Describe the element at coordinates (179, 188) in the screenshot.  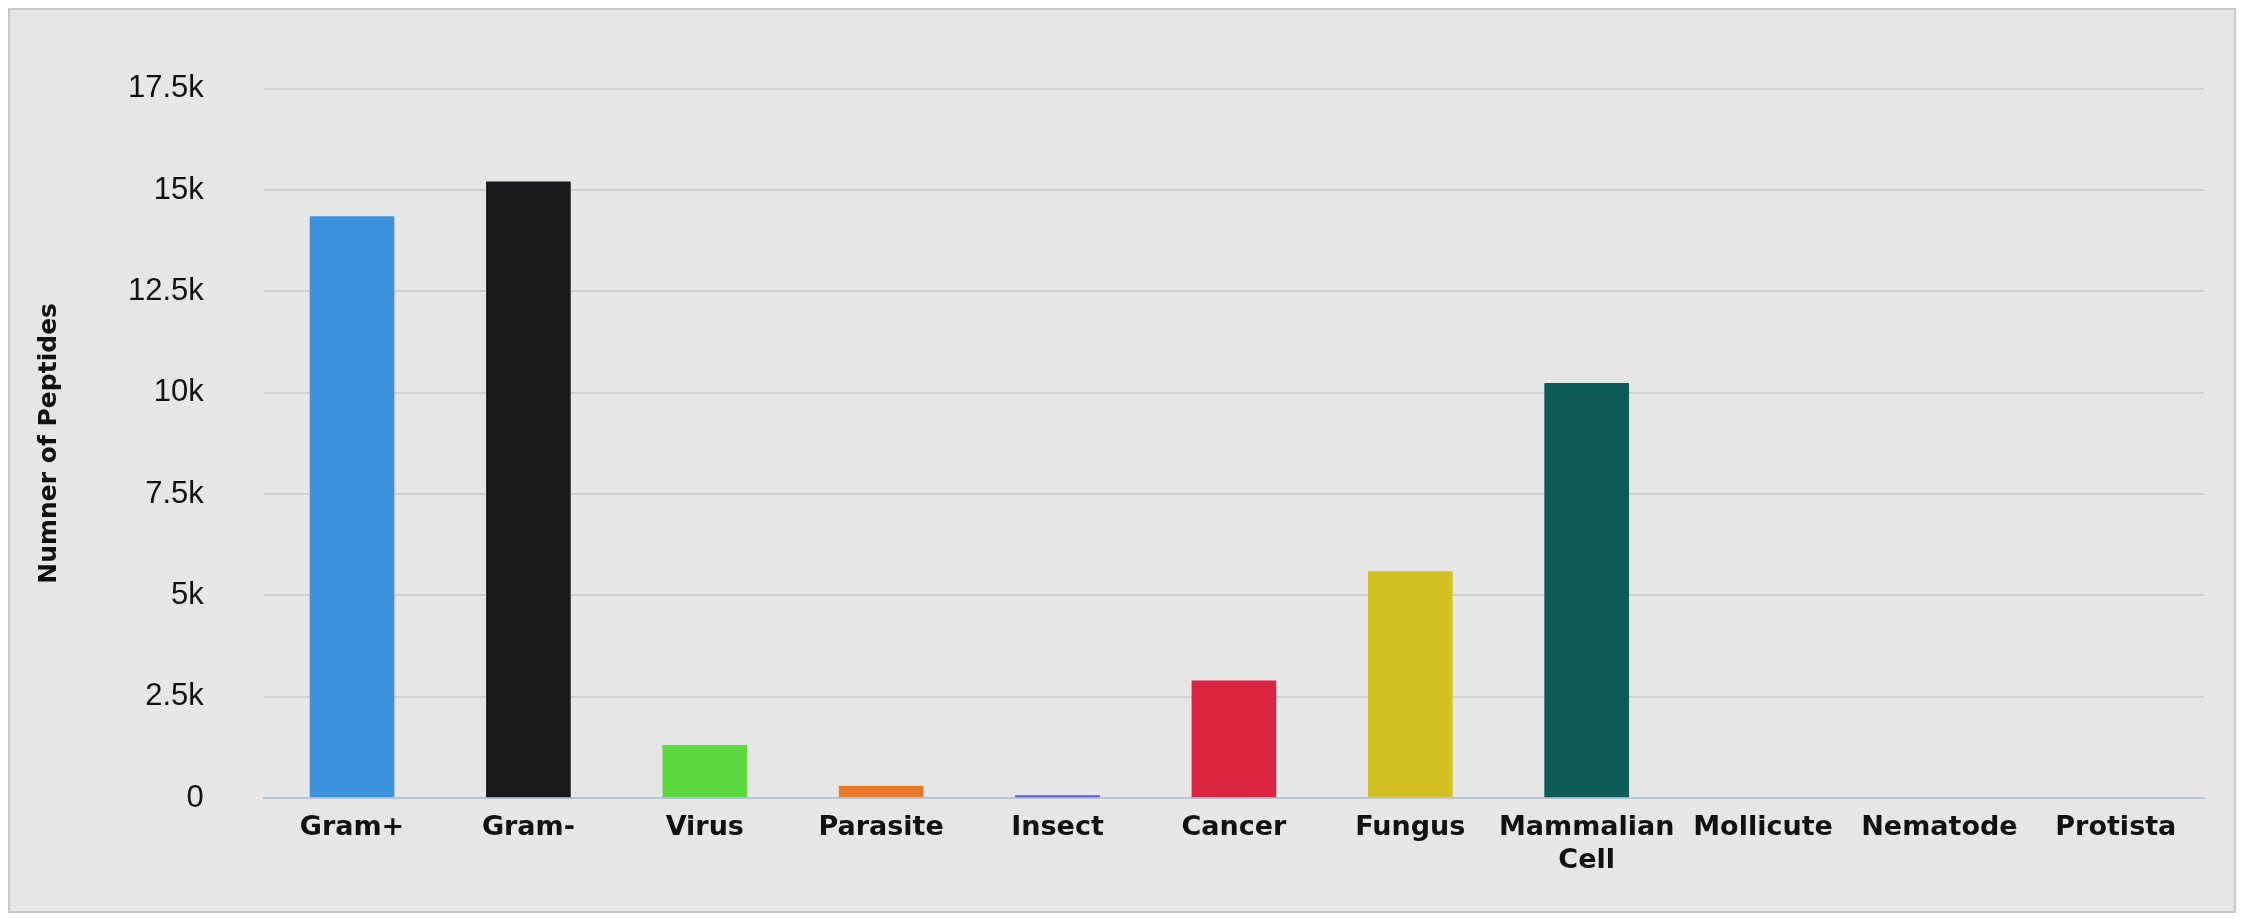
I see `y-tick-label: 15k` at that location.